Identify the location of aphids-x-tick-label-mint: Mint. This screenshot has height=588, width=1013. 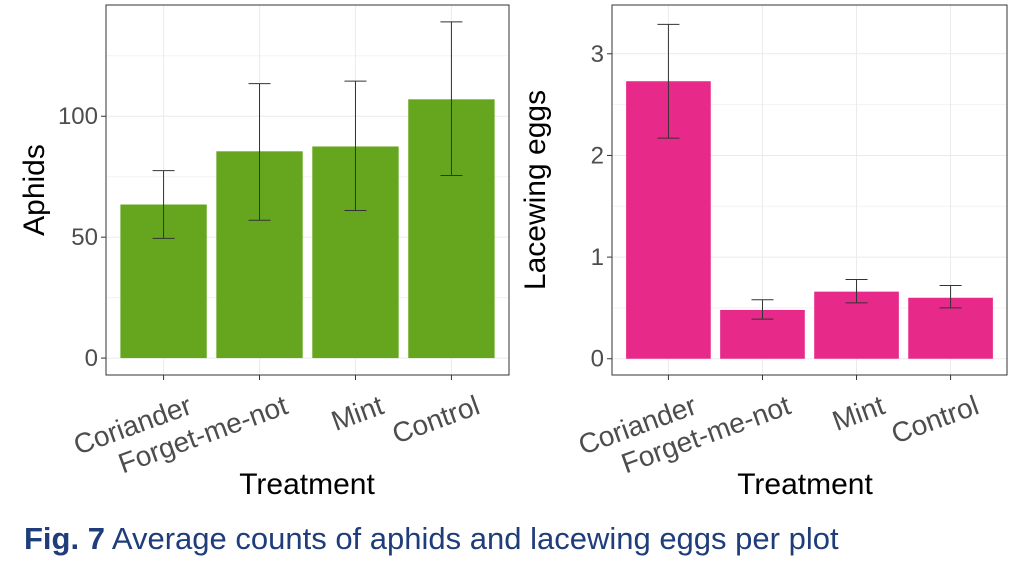
(357, 412).